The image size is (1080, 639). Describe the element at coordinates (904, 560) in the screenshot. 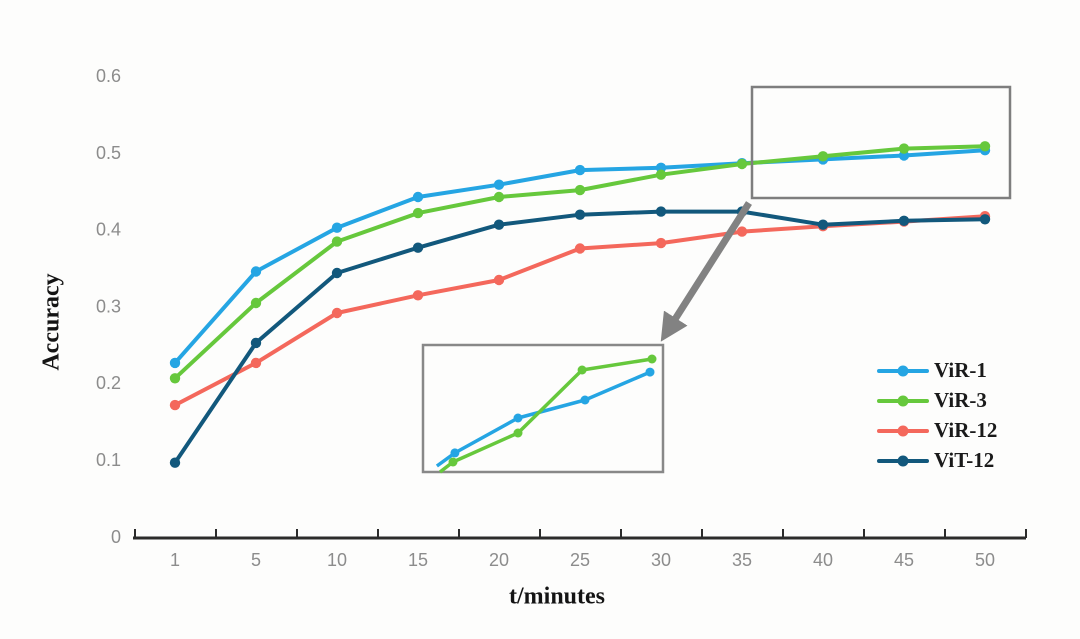

I see `x-tick-label: 45` at that location.